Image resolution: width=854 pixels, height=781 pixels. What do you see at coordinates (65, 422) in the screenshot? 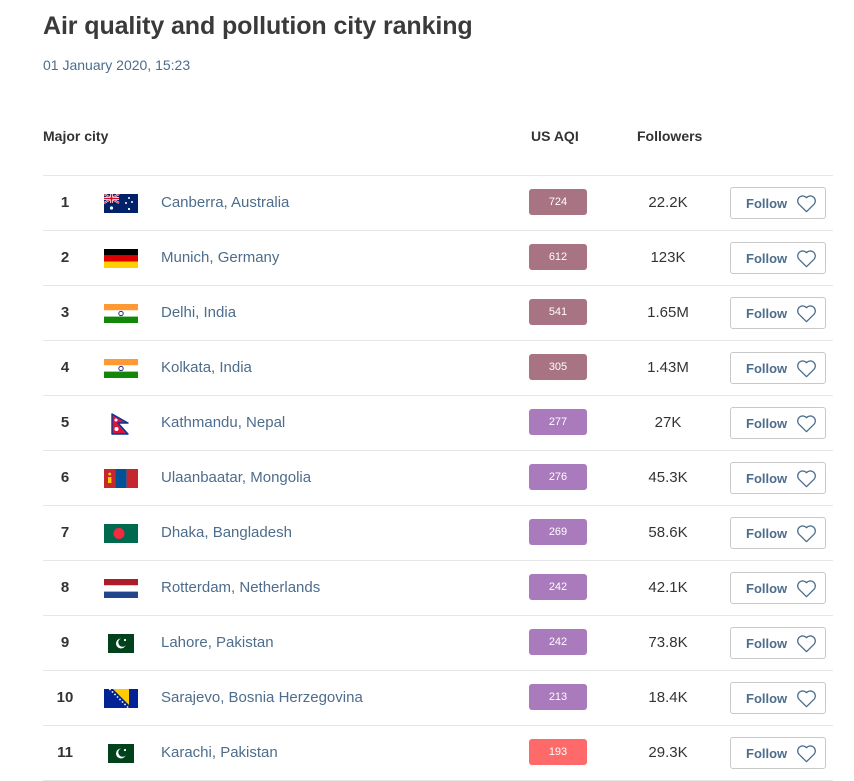
I see `rank-number: 5` at bounding box center [65, 422].